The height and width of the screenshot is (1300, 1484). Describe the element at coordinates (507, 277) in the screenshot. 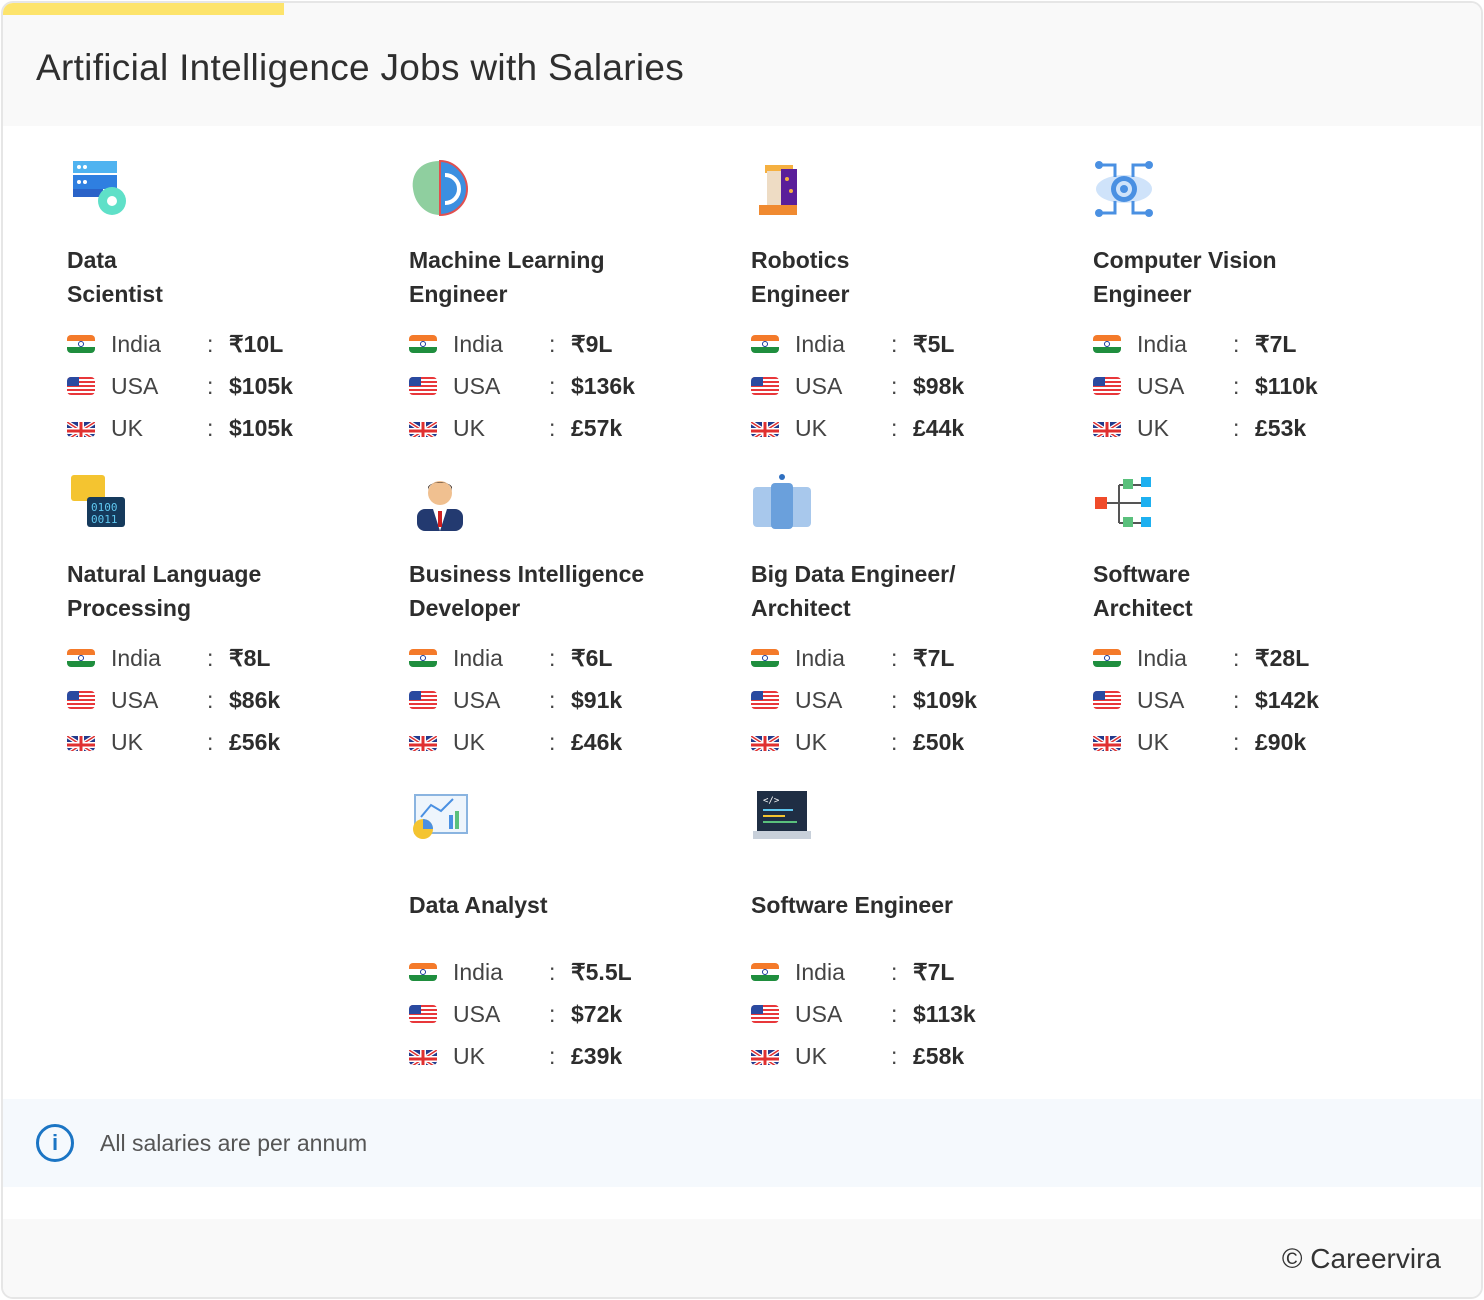

I see `job-title: Machine Learning Engineer` at that location.